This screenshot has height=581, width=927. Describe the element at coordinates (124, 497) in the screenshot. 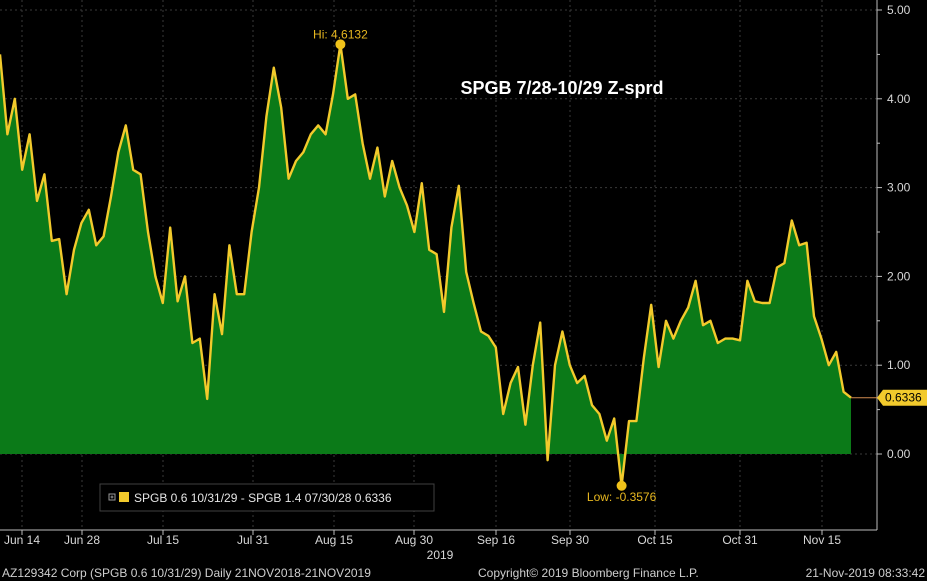

I see `legend-swatch` at that location.